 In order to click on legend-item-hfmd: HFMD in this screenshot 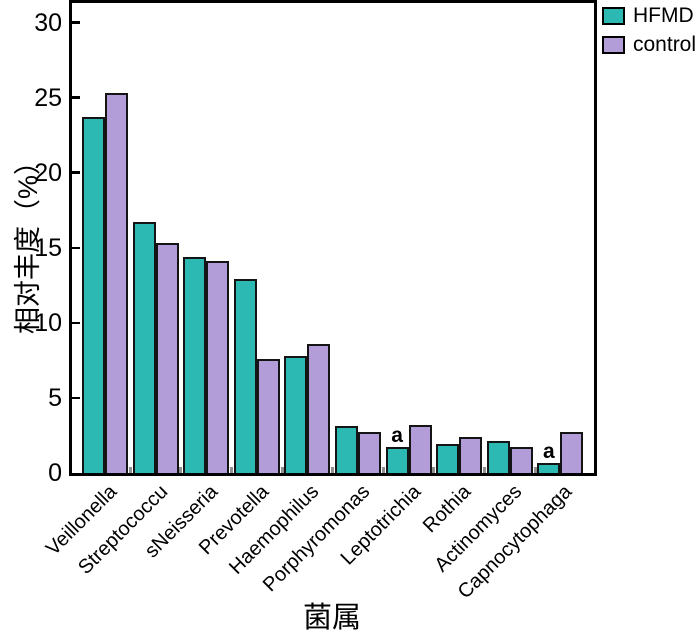, I will do `click(649, 16)`.